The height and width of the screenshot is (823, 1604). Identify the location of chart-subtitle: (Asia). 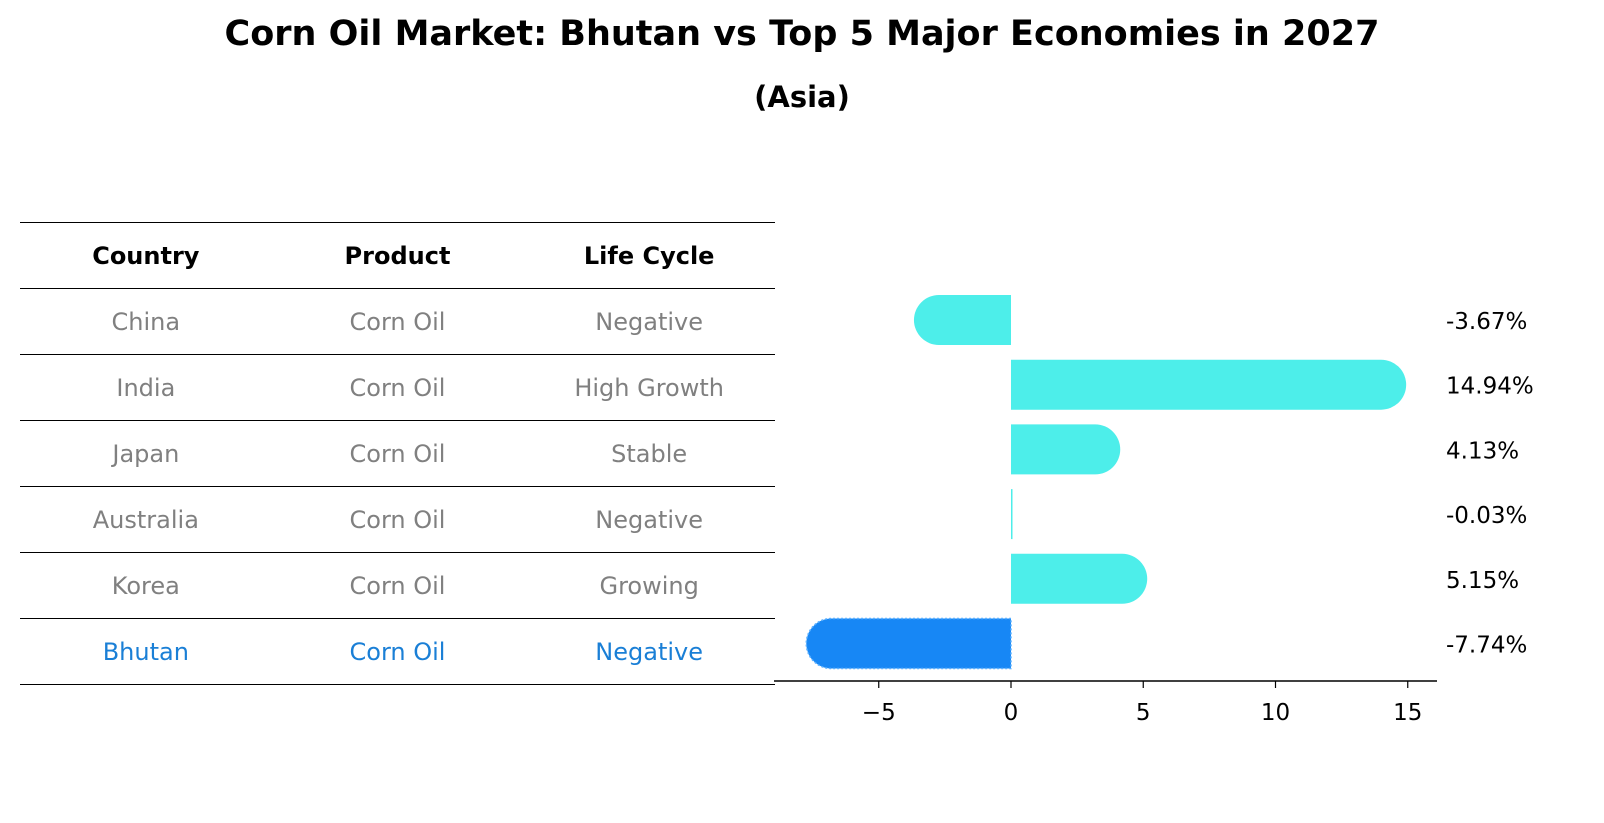
(802, 97).